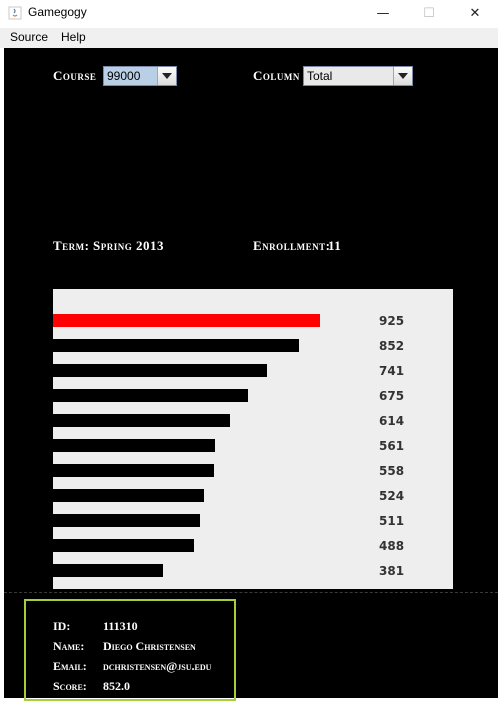 This screenshot has height=701, width=498. Describe the element at coordinates (391, 571) in the screenshot. I see `score-bar-label: 381` at that location.